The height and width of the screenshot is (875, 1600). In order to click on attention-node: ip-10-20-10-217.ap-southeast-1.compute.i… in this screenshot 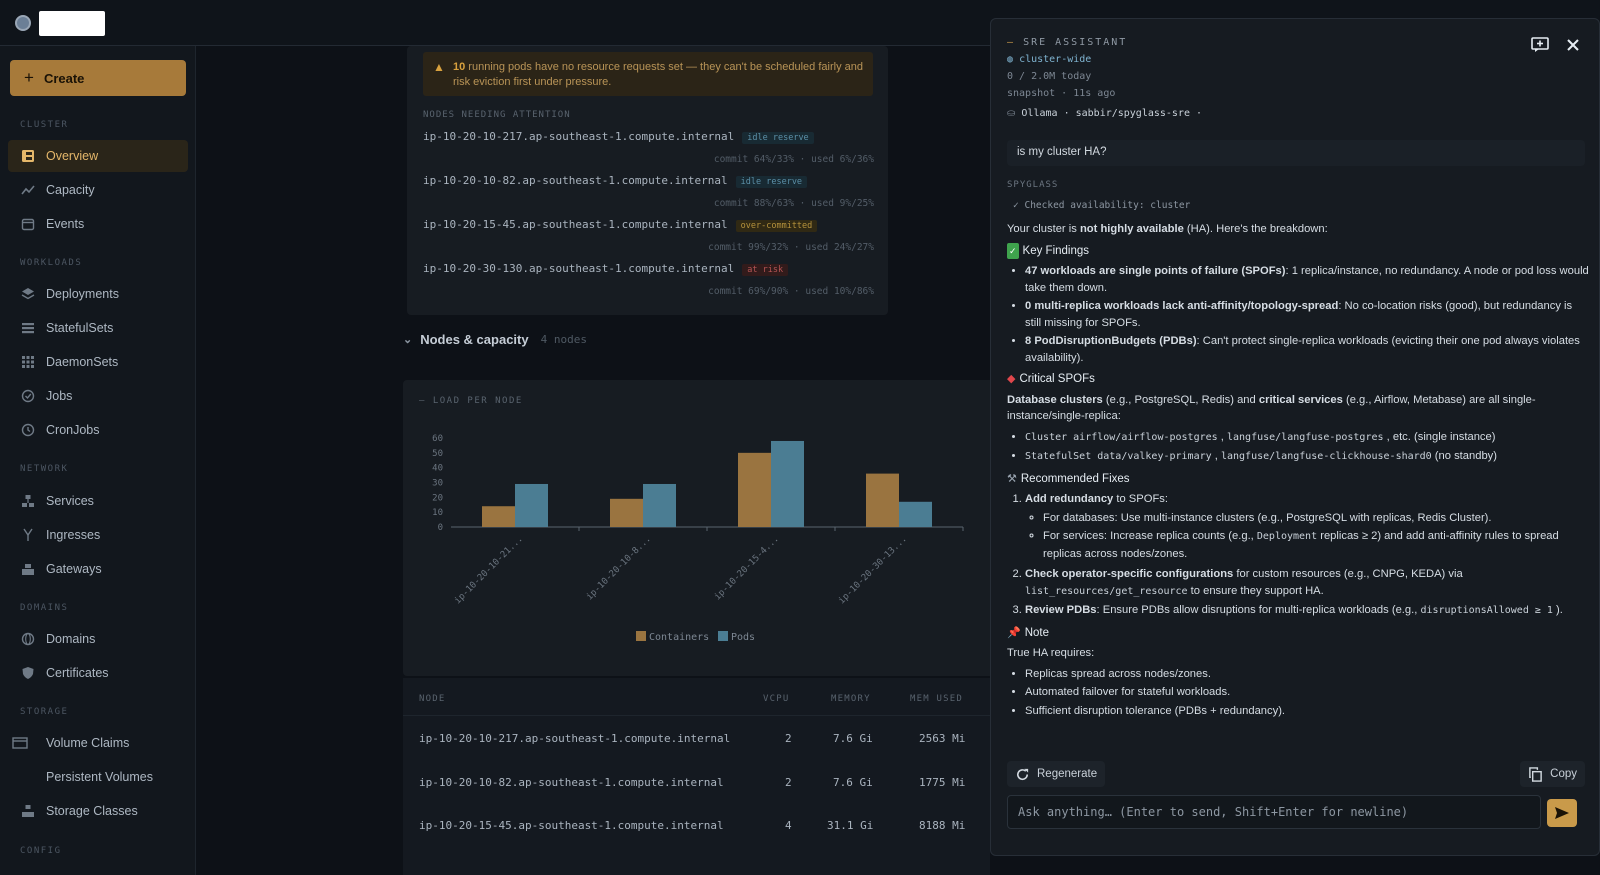, I will do `click(618, 137)`.